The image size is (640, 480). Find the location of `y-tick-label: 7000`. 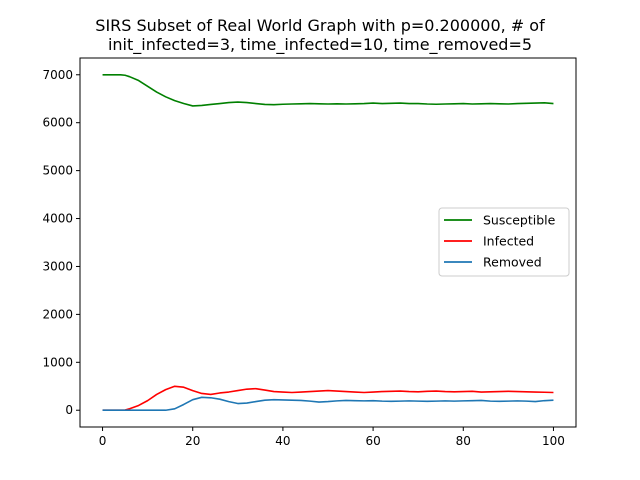

y-tick-label: 7000 is located at coordinates (57, 75).